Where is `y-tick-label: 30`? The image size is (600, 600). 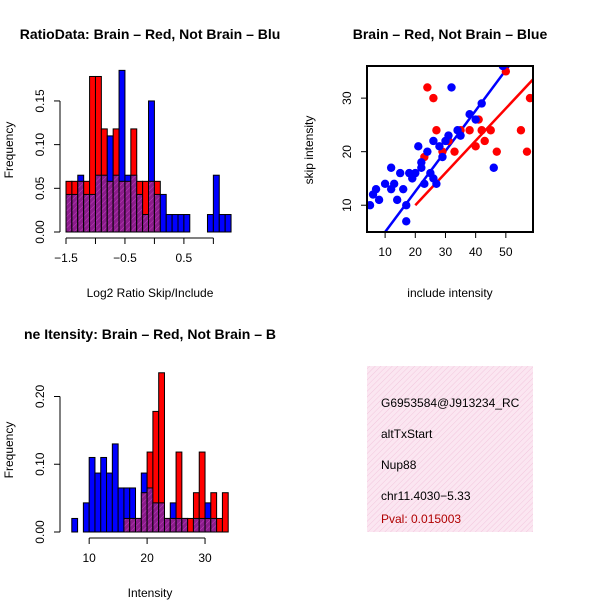
y-tick-label: 30 is located at coordinates (347, 98).